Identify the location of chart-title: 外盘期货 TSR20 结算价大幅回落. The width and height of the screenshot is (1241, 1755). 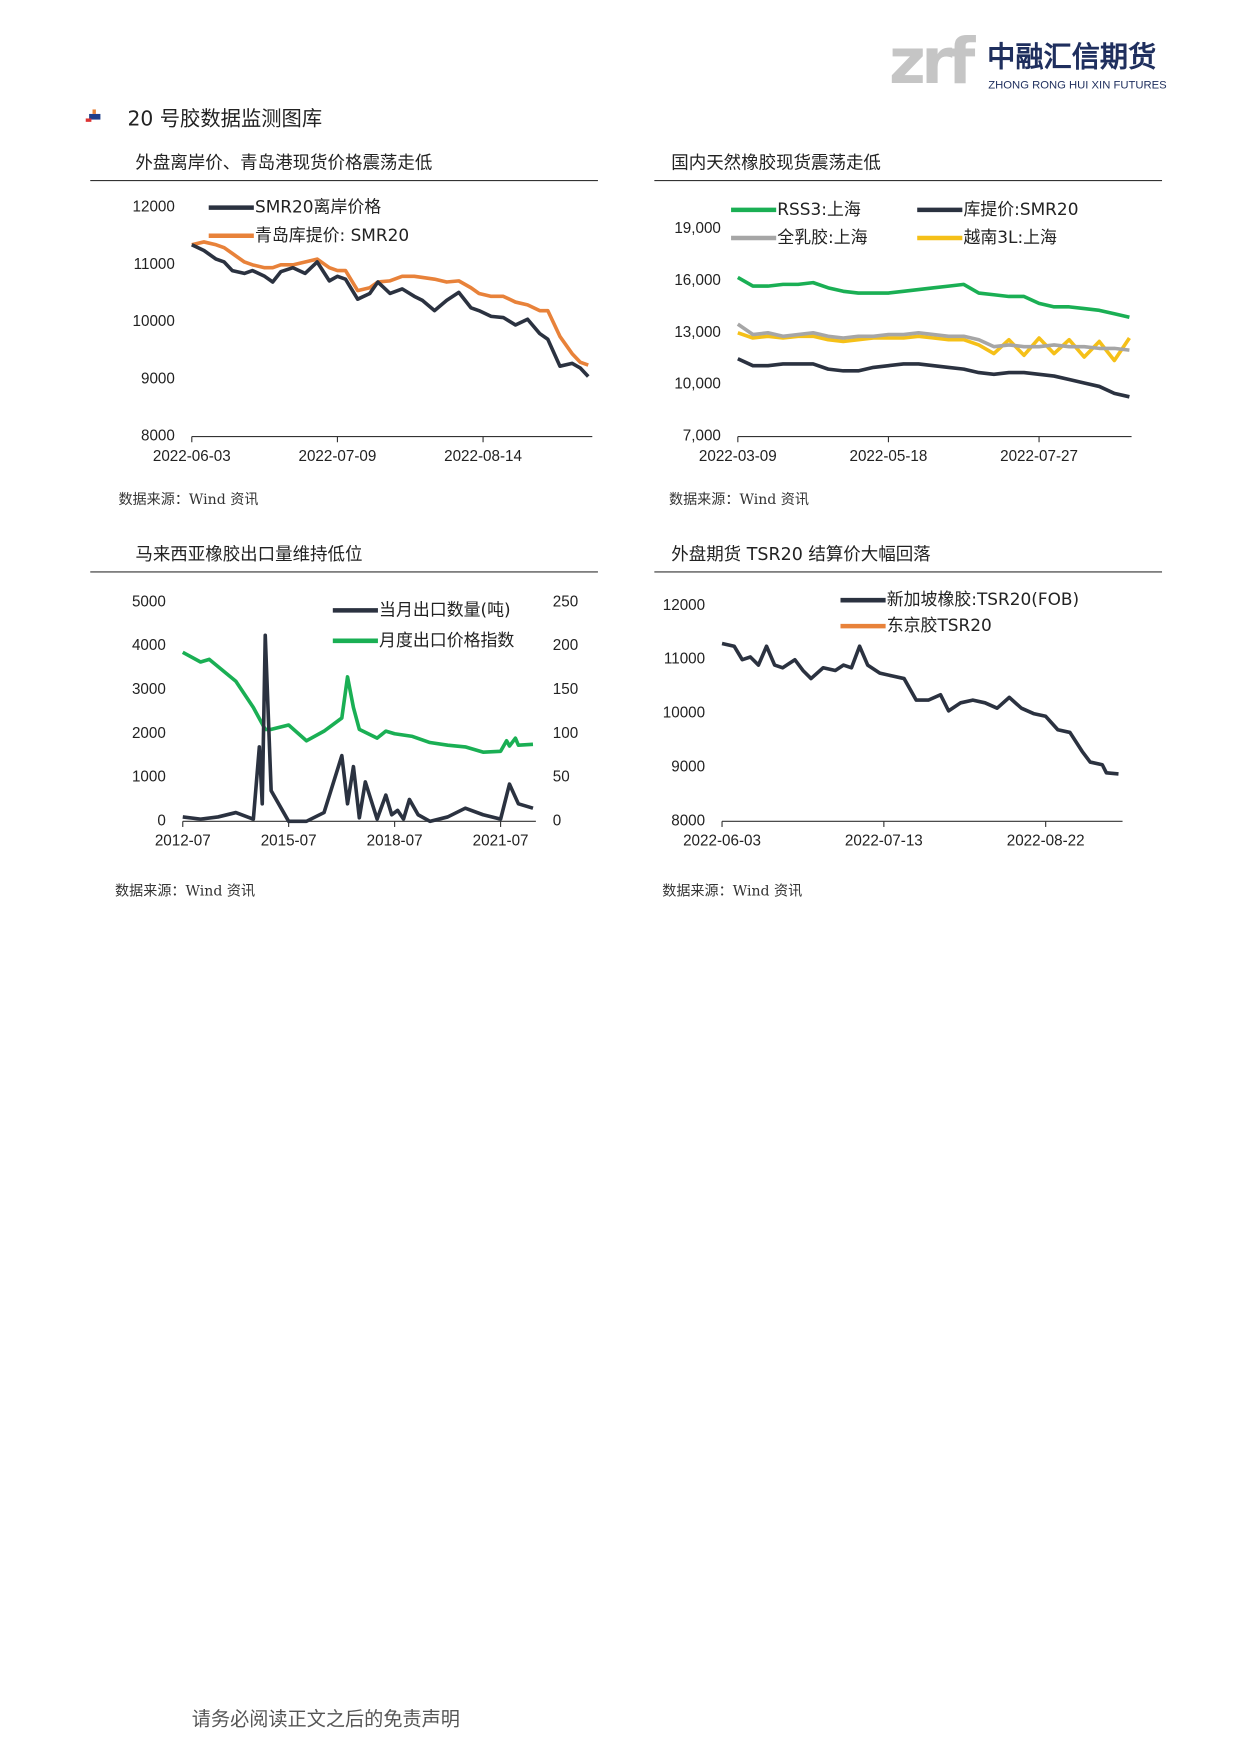
(801, 555).